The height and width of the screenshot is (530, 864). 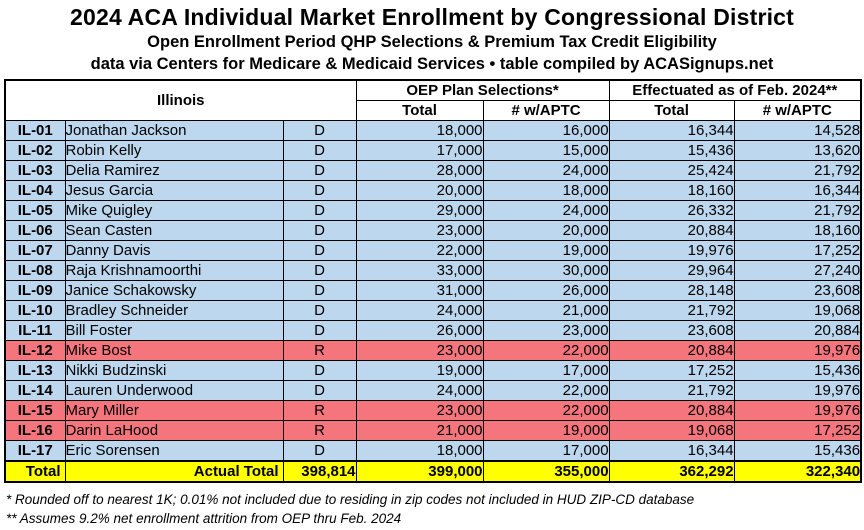 What do you see at coordinates (546, 471) in the screenshot?
I see `total-oep-aptc: 355,000` at bounding box center [546, 471].